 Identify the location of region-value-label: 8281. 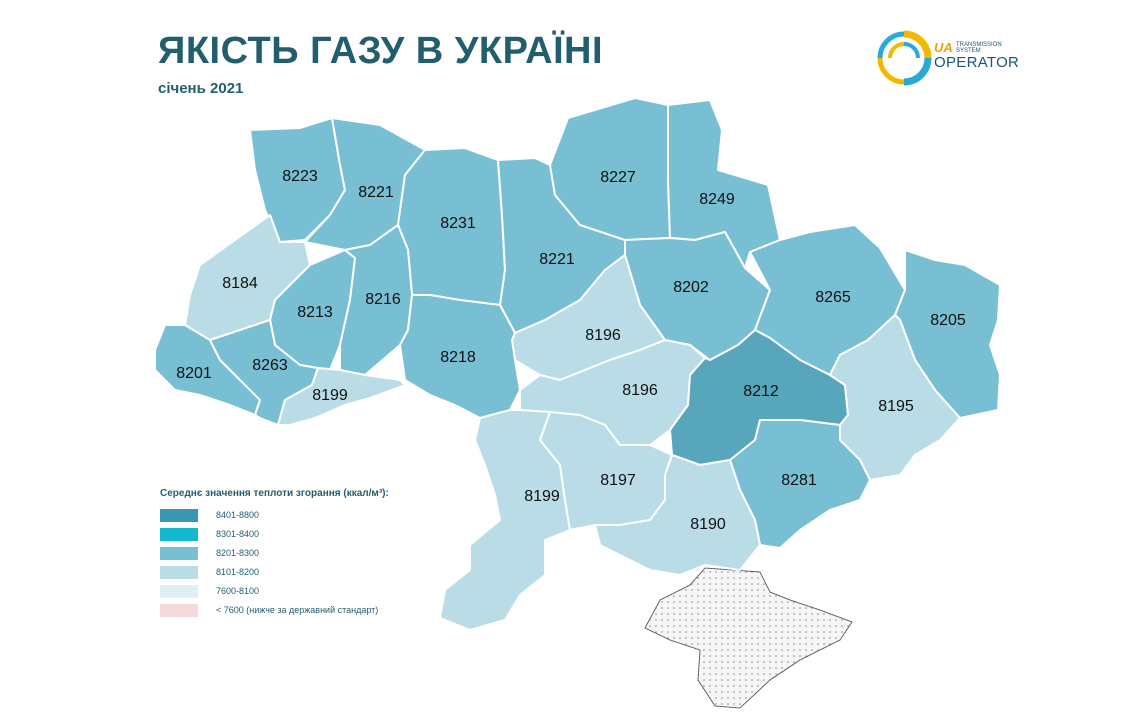
(799, 480).